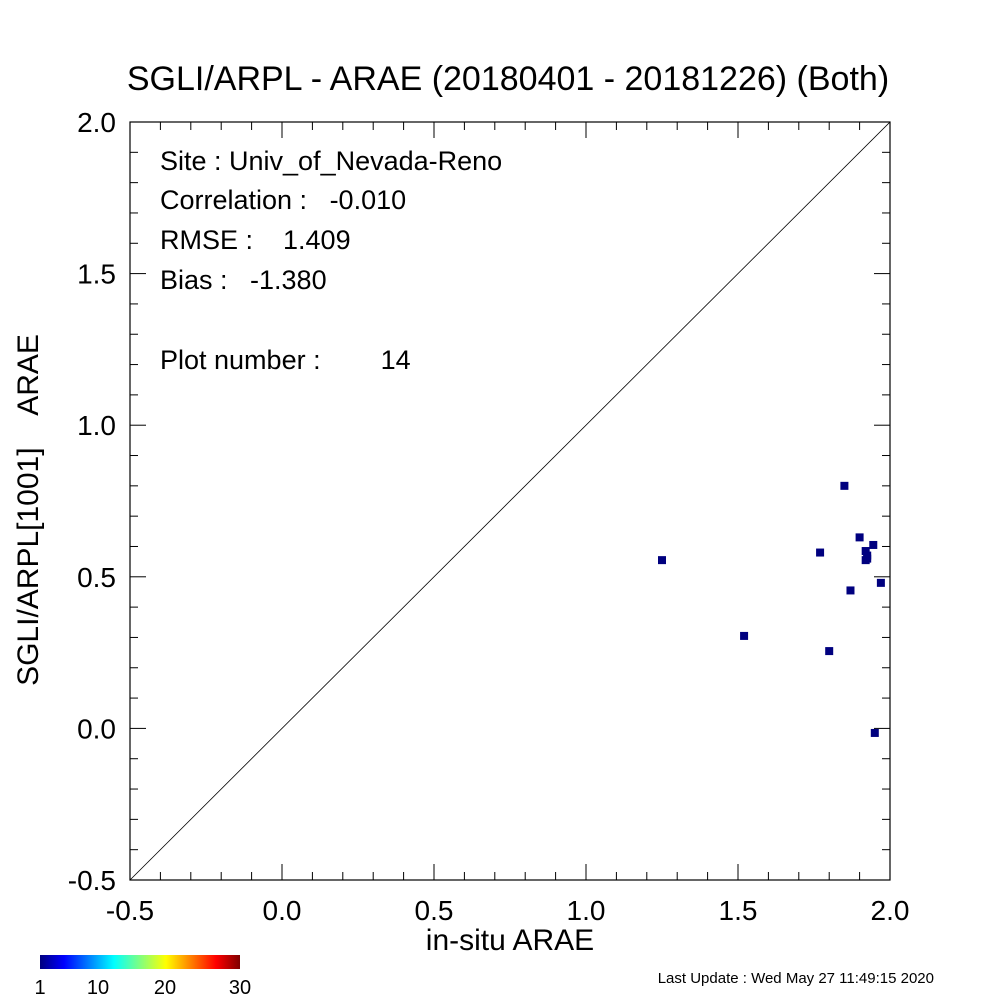  Describe the element at coordinates (165, 988) in the screenshot. I see `colorbar-tick-label: 20` at that location.